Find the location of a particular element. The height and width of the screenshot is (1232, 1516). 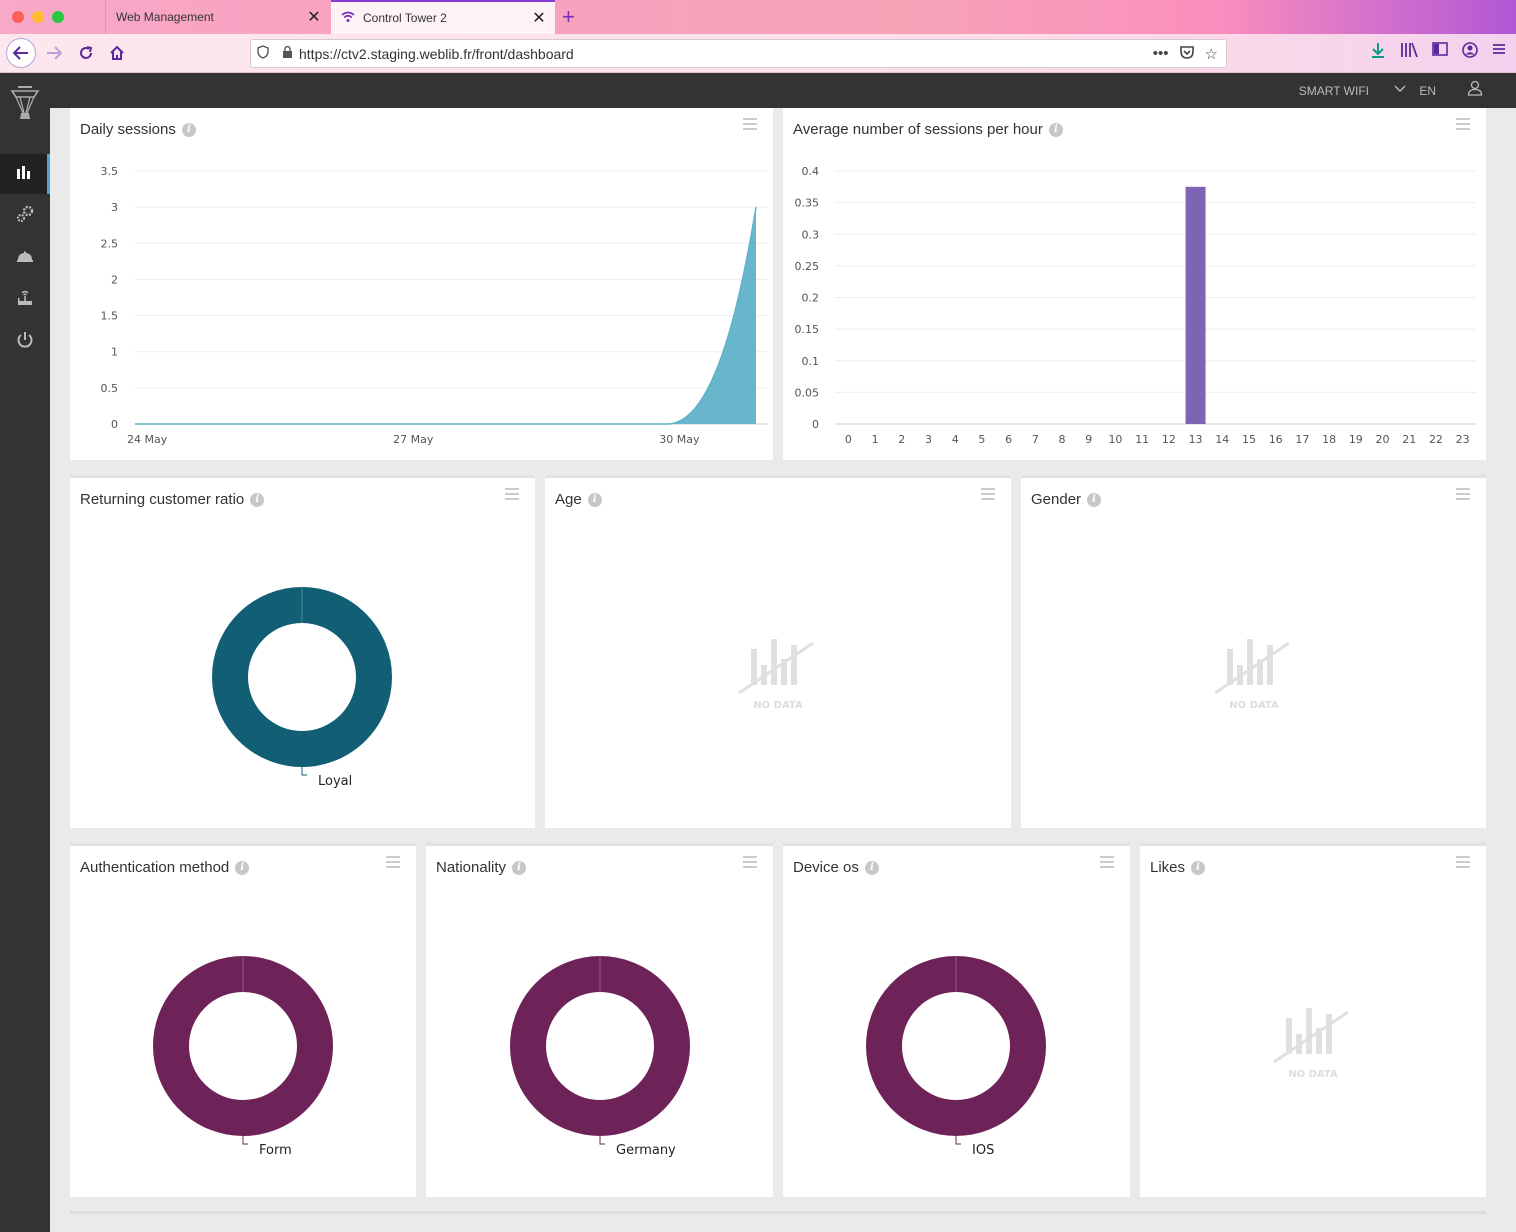

y-tick-label: 3 is located at coordinates (114, 207).